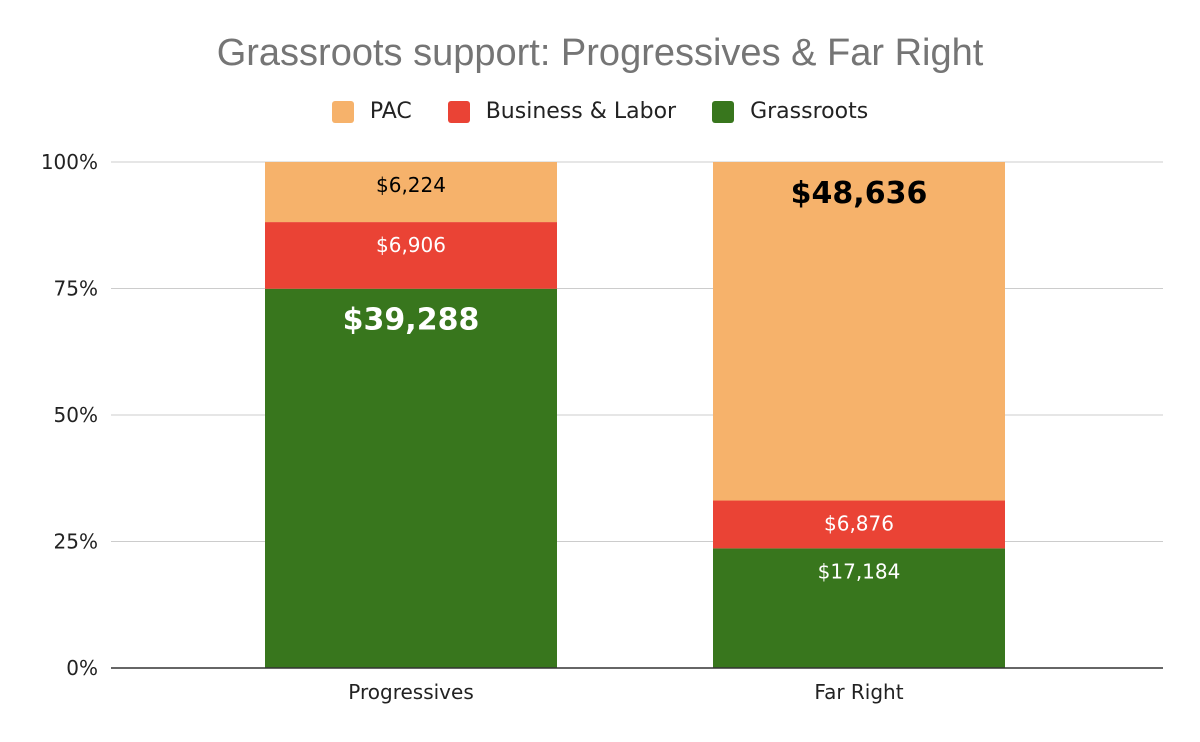 The height and width of the screenshot is (742, 1200). I want to click on bar-far-right-business-labor, so click(859, 524).